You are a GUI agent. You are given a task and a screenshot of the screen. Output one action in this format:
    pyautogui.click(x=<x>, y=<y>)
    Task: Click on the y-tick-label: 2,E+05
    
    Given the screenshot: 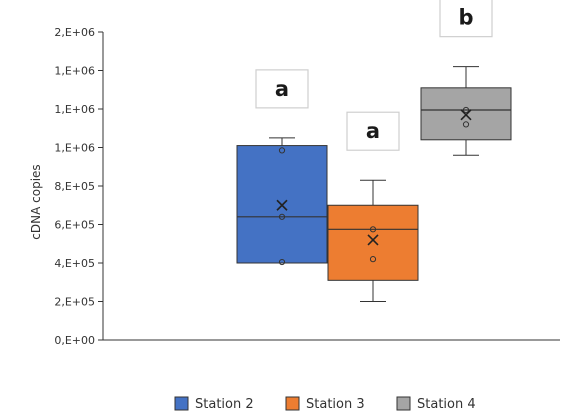 What is the action you would take?
    pyautogui.click(x=74, y=302)
    